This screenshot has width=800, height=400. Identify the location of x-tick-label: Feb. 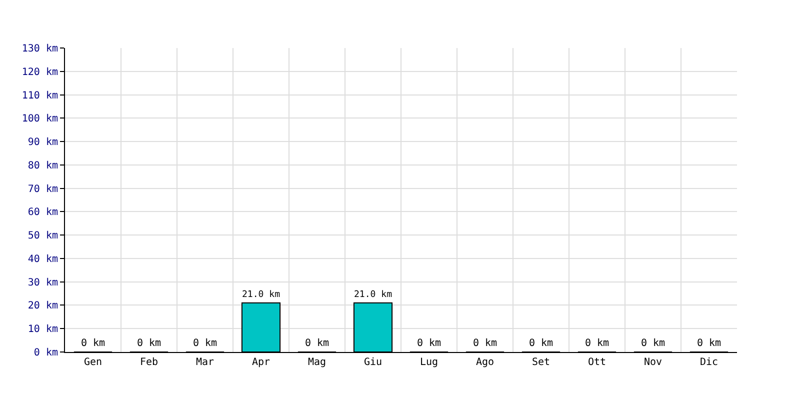
(149, 362).